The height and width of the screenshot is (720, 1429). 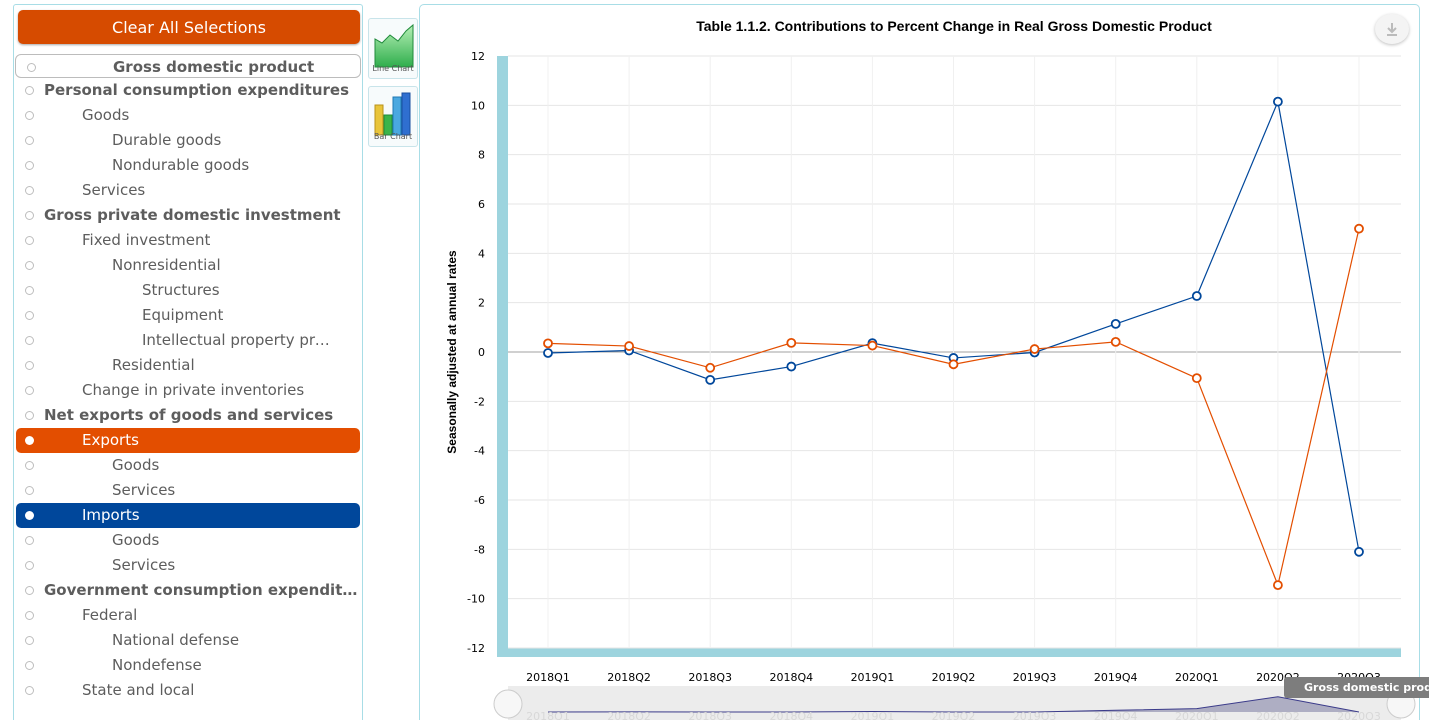 I want to click on navigator-tick-label: 2019Q2, so click(x=954, y=715).